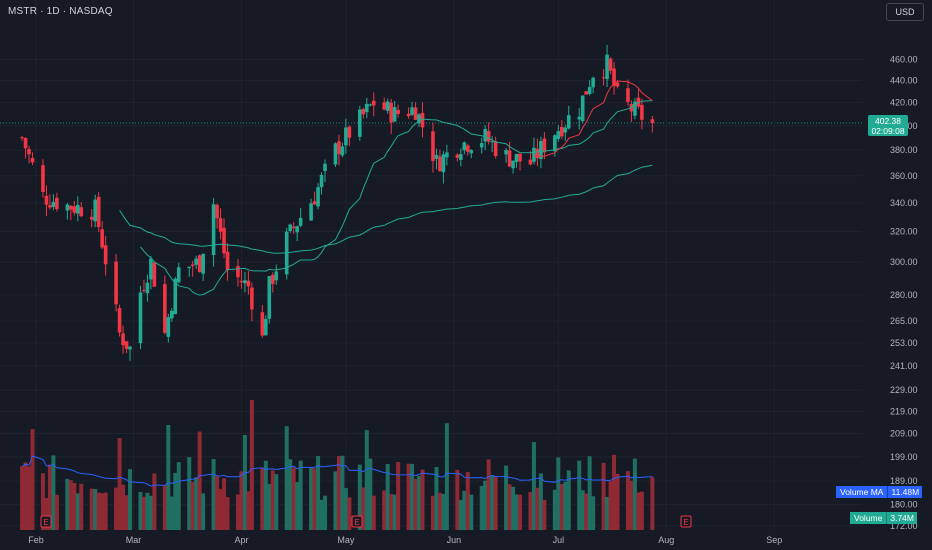  What do you see at coordinates (904, 390) in the screenshot?
I see `price-axis-label: 229.00` at bounding box center [904, 390].